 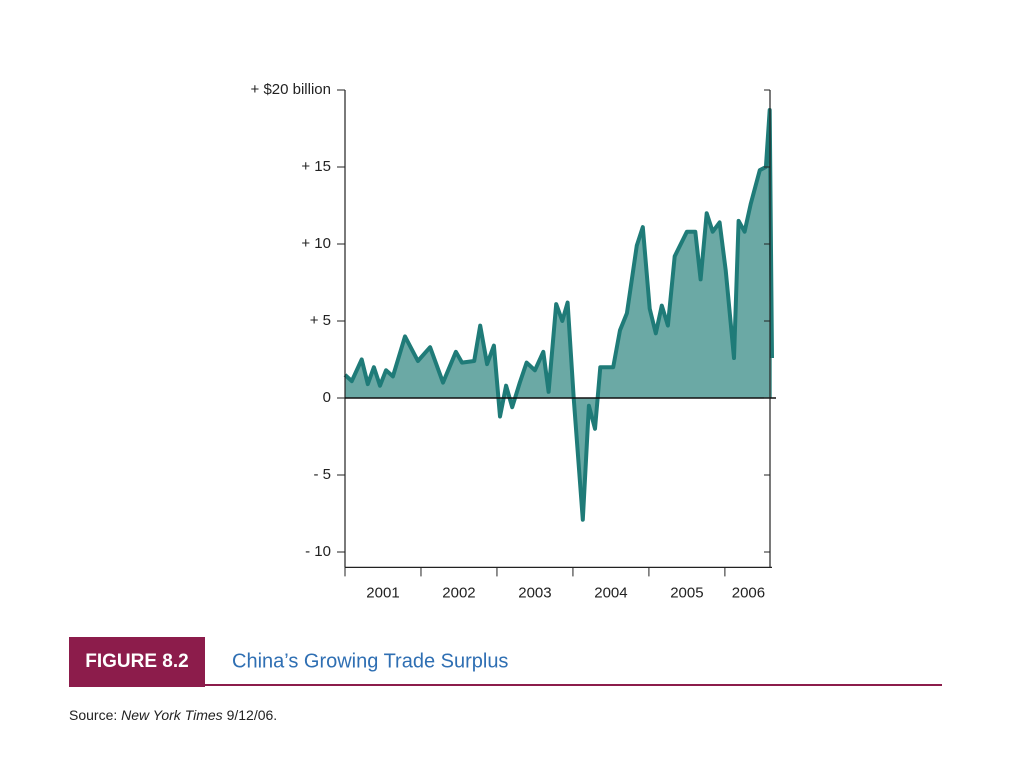 I want to click on y-tick-label: + 10, so click(x=316, y=243).